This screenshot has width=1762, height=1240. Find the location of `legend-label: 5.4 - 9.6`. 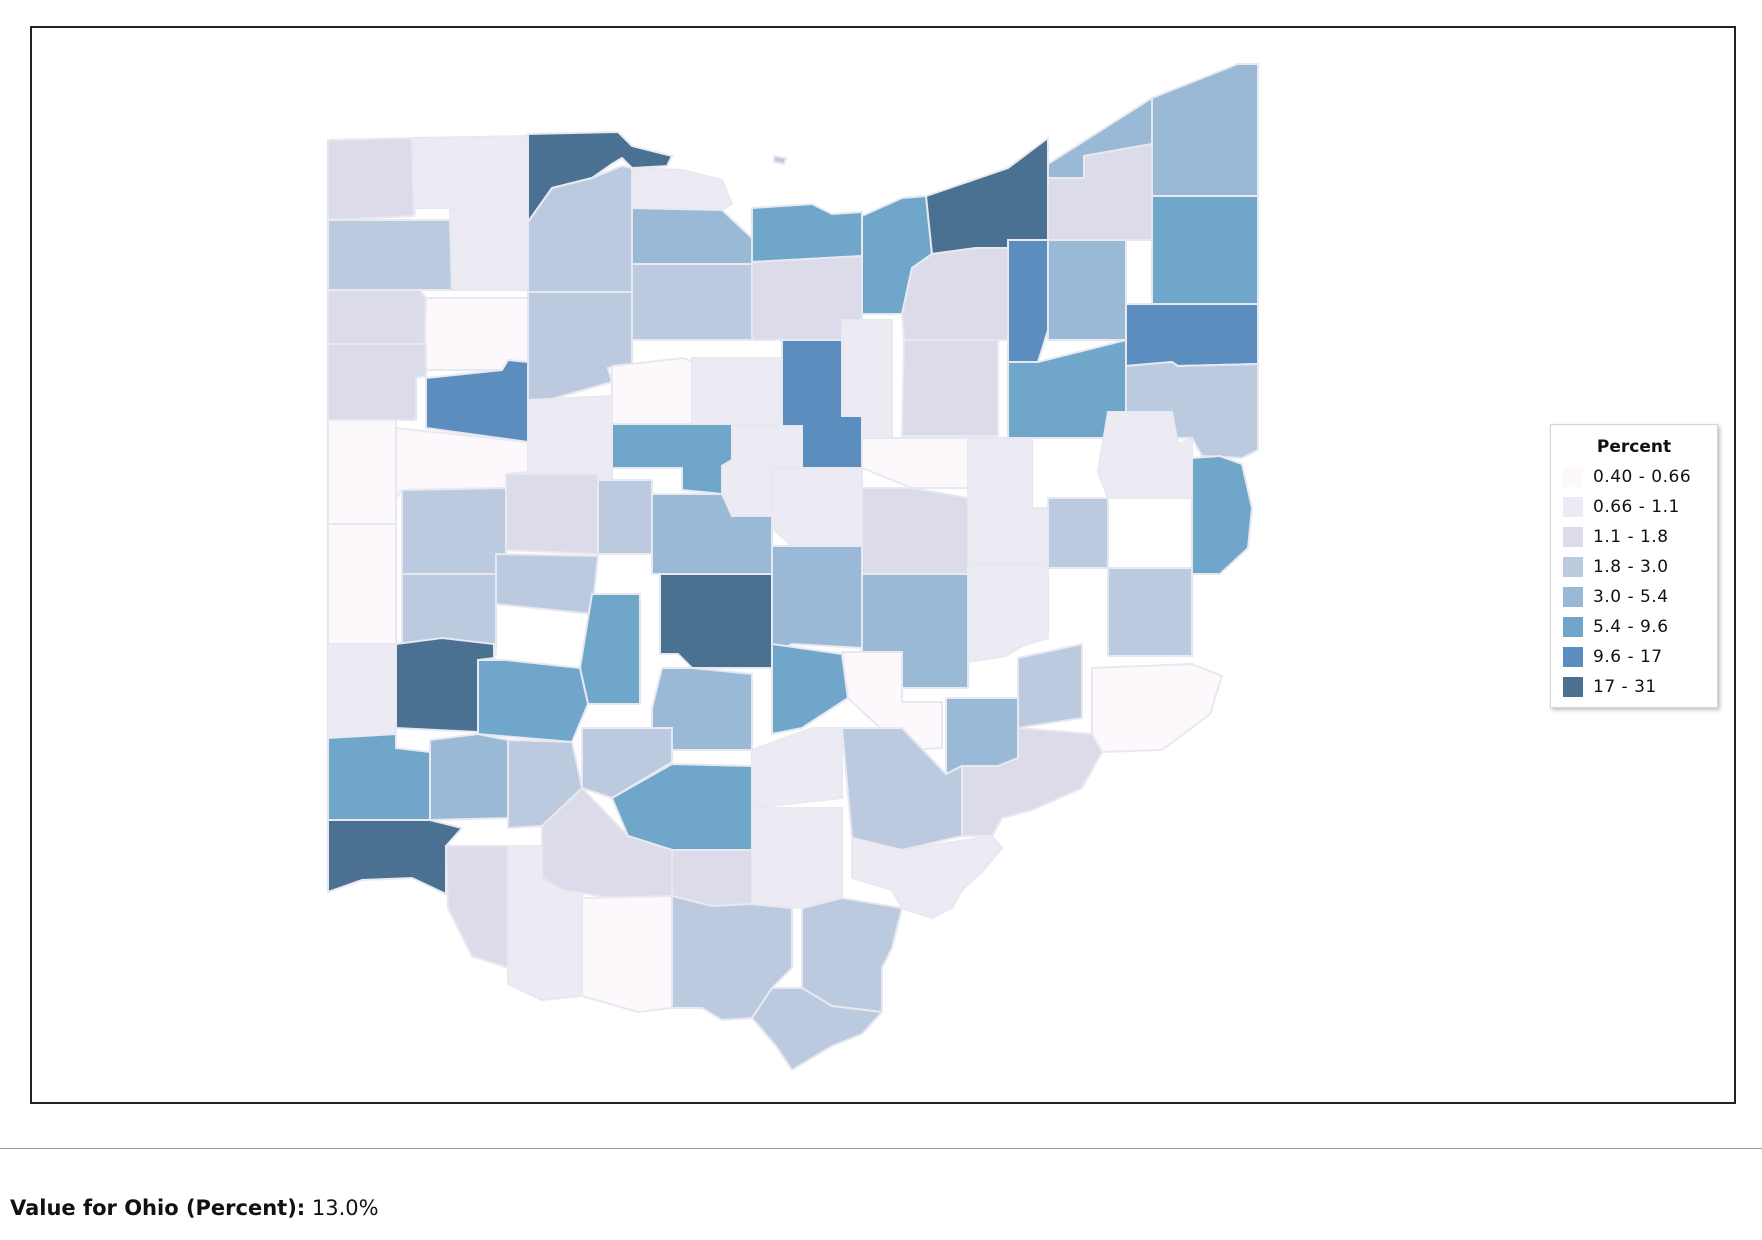

legend-label: 5.4 - 9.6 is located at coordinates (1631, 627).